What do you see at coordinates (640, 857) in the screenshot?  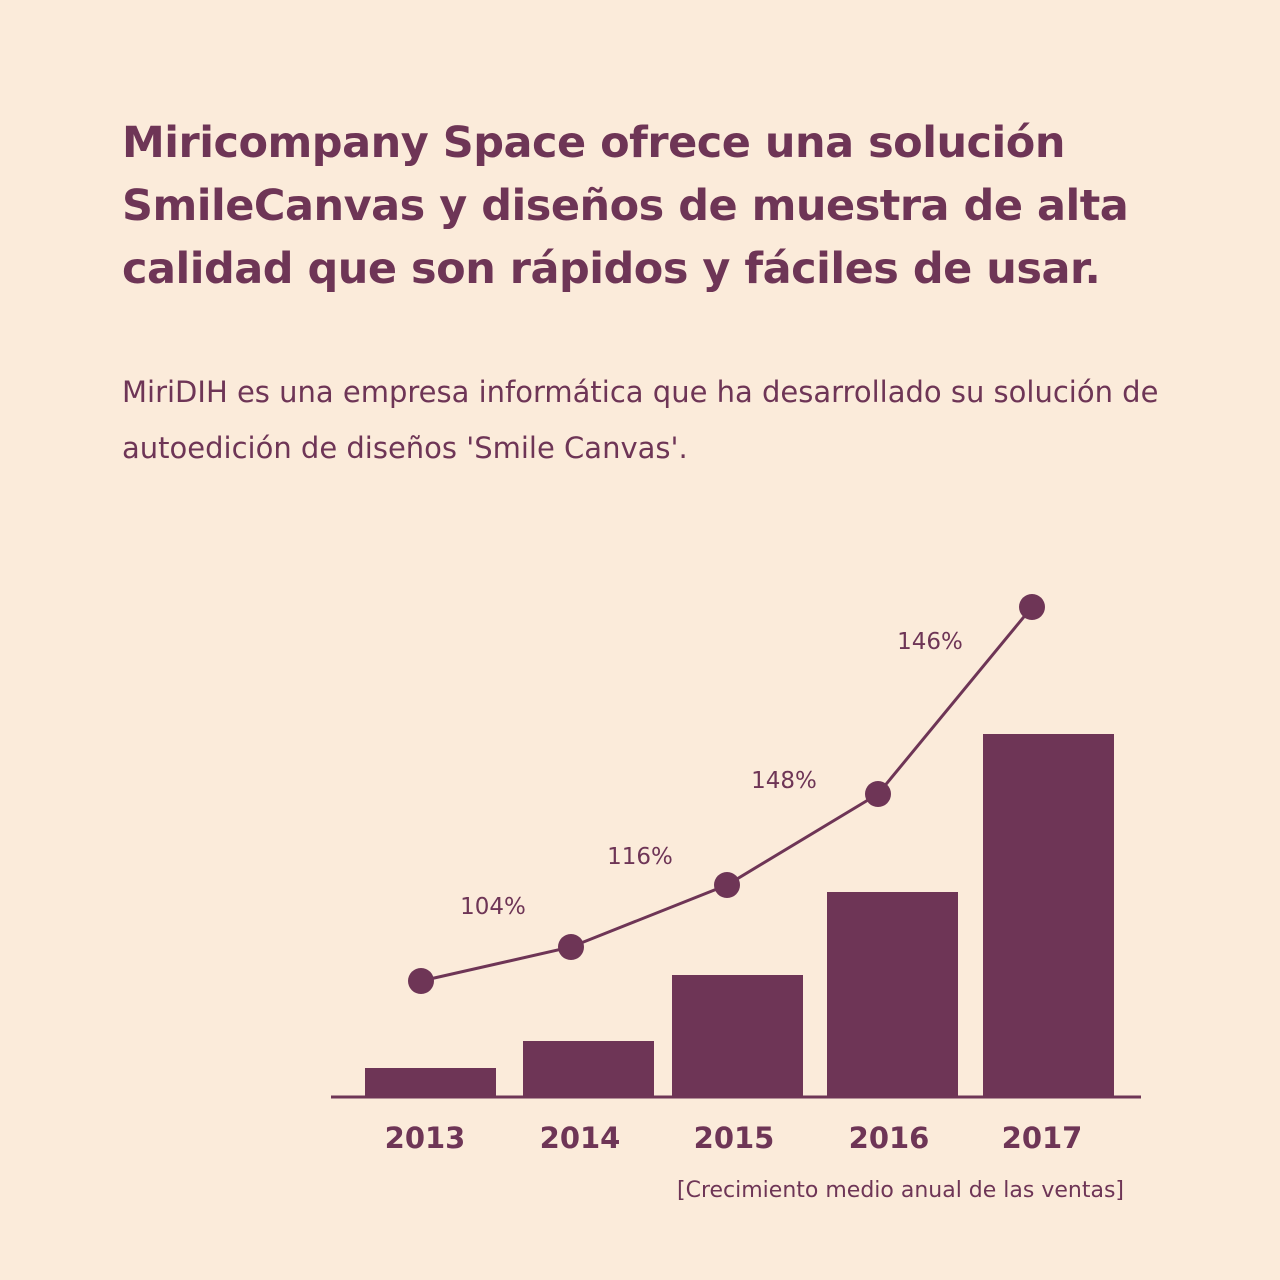 I see `growth-label: 116%` at bounding box center [640, 857].